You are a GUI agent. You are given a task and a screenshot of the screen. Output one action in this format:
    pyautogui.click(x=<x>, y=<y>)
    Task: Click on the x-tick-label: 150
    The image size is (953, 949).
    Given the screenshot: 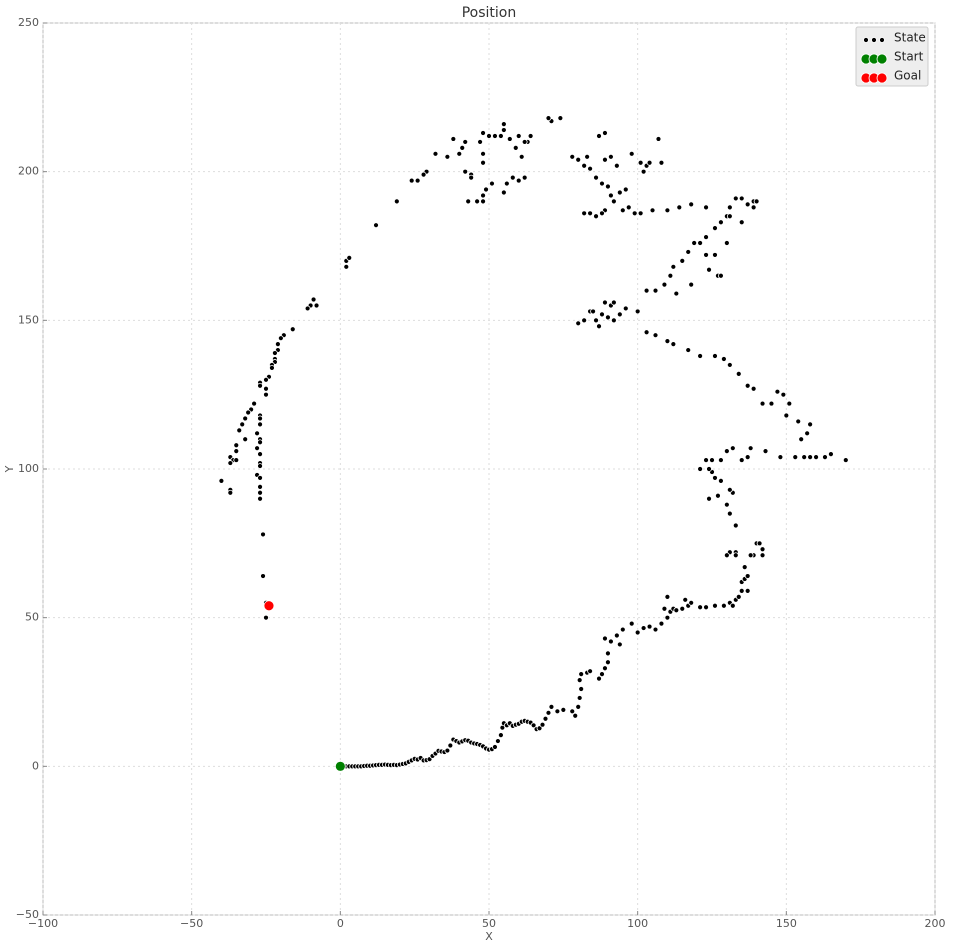 What is the action you would take?
    pyautogui.click(x=786, y=923)
    